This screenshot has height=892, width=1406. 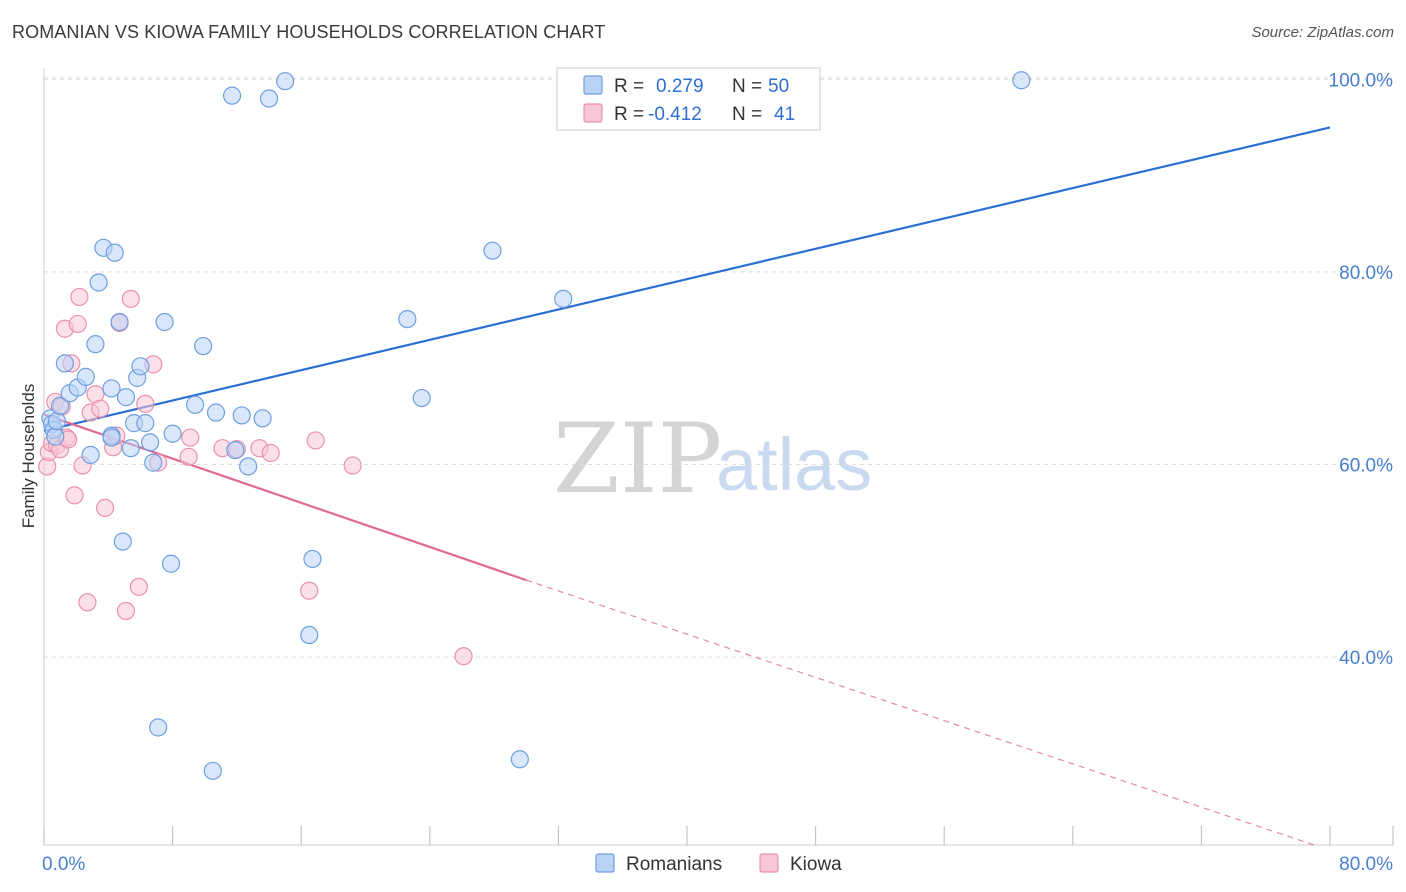 What do you see at coordinates (794, 464) in the screenshot?
I see `watermark-atlas: atlas` at bounding box center [794, 464].